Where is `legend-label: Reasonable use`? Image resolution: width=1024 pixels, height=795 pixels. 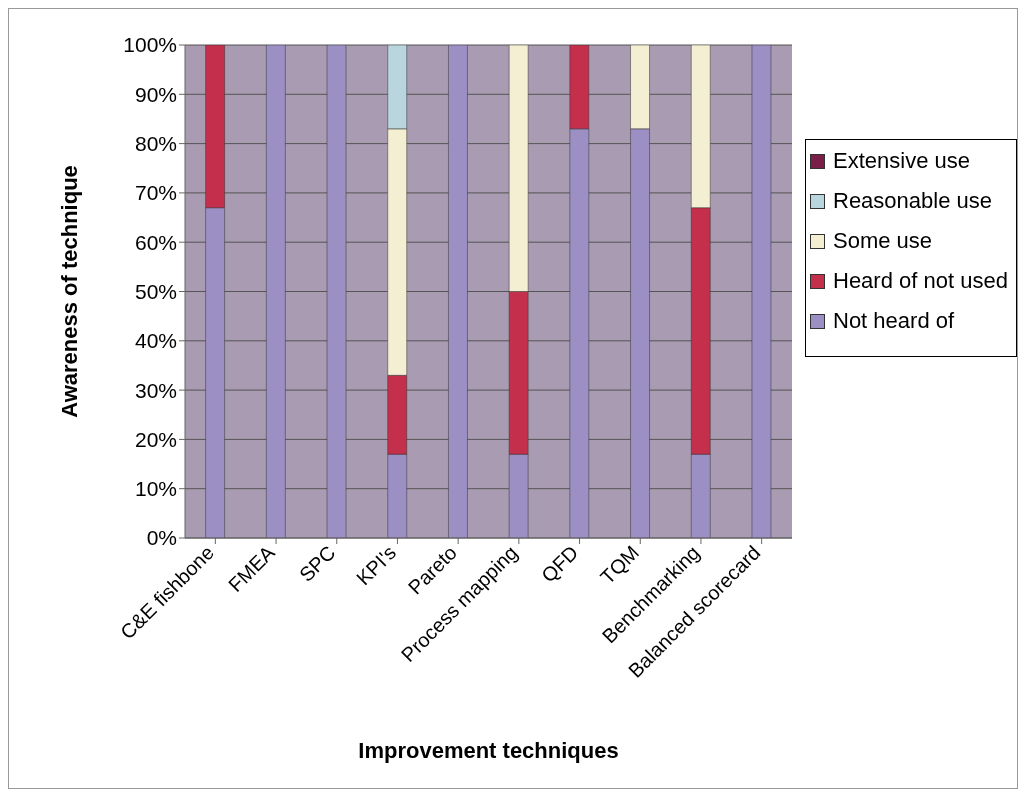
legend-label: Reasonable use is located at coordinates (913, 201).